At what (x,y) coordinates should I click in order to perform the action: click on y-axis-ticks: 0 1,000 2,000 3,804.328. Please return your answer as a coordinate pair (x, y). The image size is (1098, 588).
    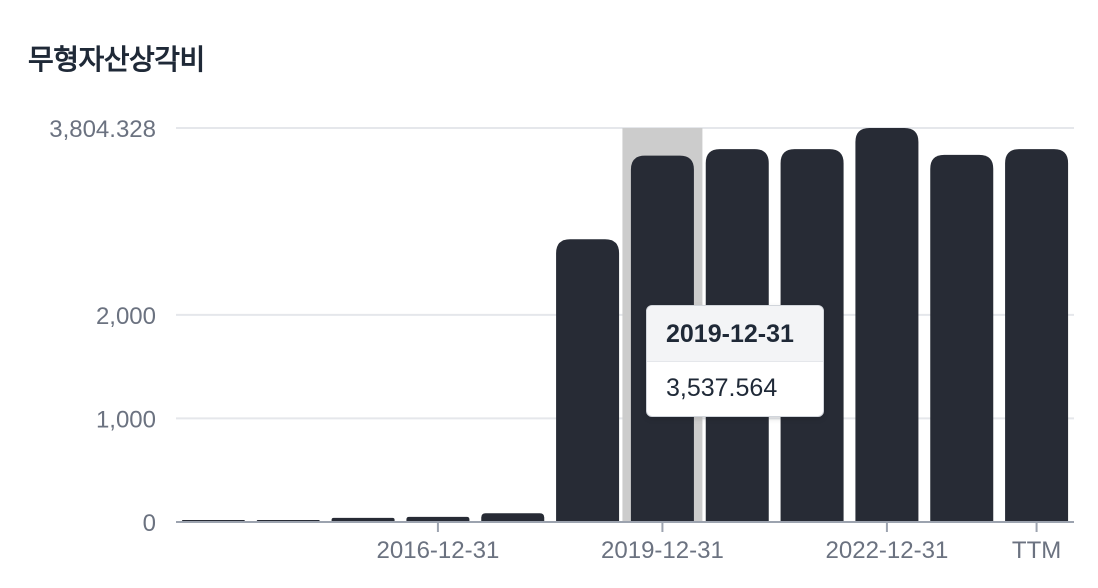
    Looking at the image, I should click on (102, 326).